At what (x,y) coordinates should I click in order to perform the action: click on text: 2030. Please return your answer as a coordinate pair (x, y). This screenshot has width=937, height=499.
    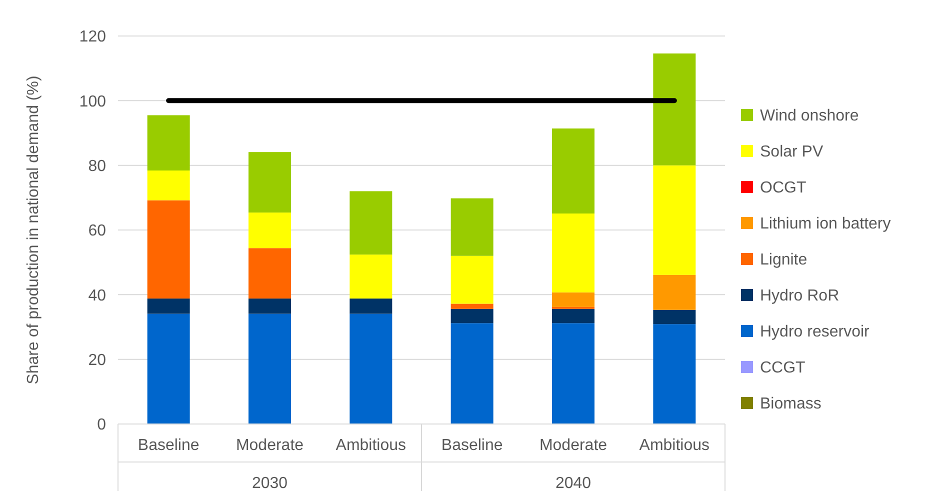
    Looking at the image, I should click on (270, 483).